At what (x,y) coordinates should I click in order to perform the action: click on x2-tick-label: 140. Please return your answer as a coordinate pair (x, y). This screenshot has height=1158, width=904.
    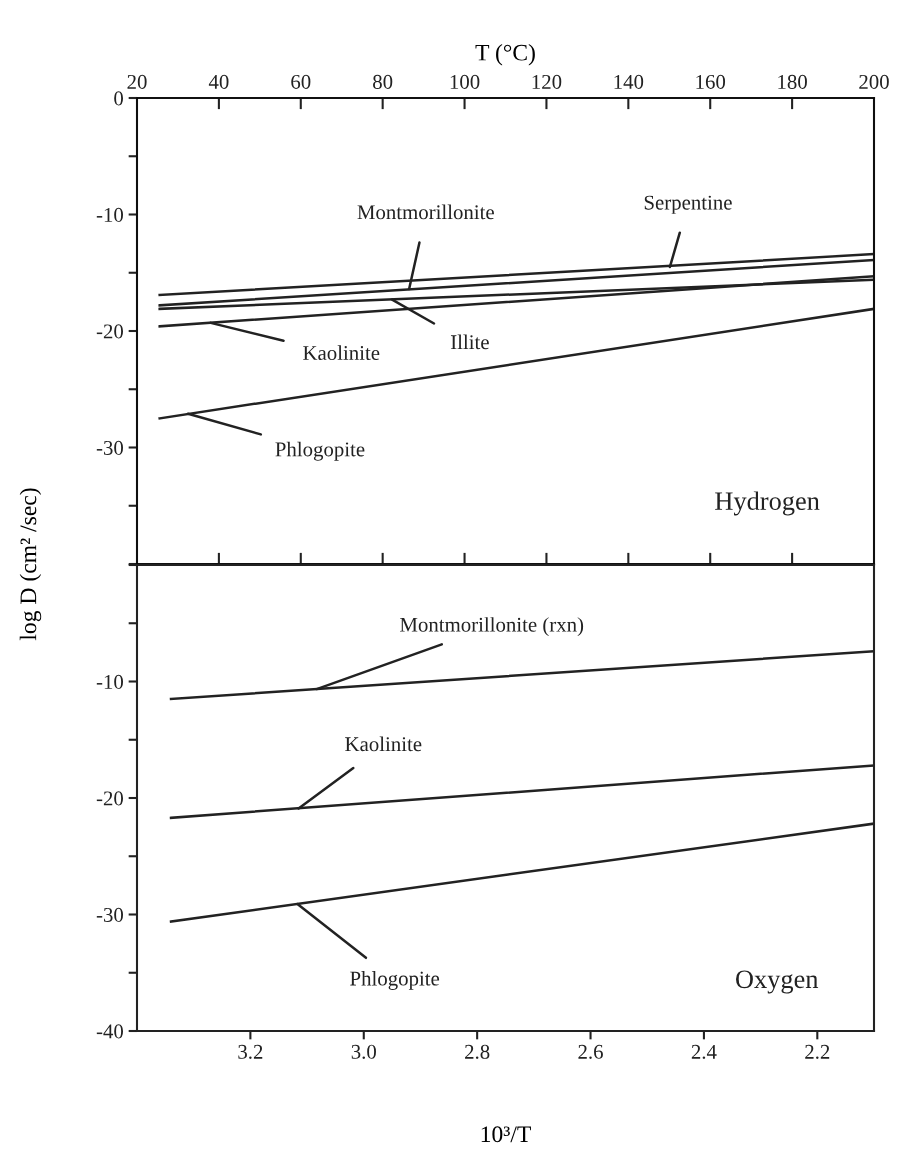
    Looking at the image, I should click on (629, 81).